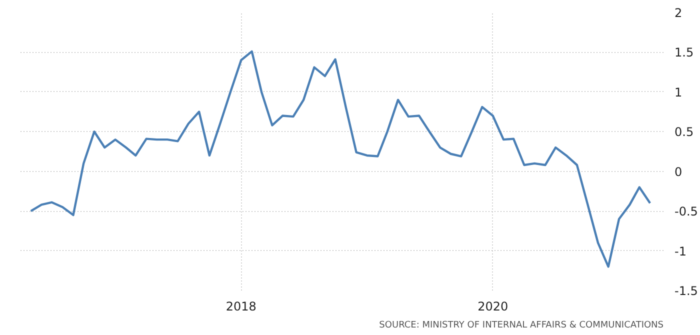 Image resolution: width=700 pixels, height=335 pixels. I want to click on source-note: SOURCE: MINISTRY OF INTERNAL AFFAIRS & COMMUNICATIONS, so click(521, 325).